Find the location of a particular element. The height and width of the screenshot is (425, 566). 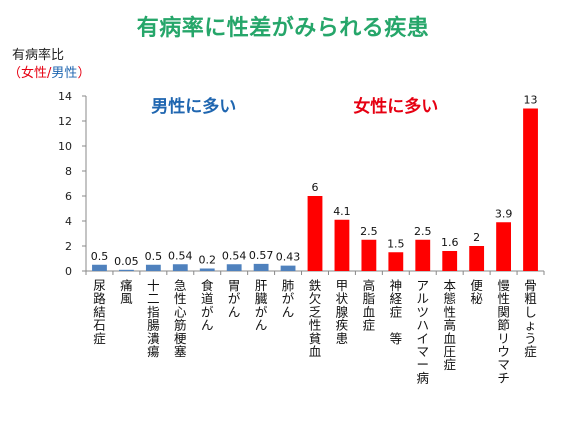

bar-value-label: 1.5 is located at coordinates (396, 243).